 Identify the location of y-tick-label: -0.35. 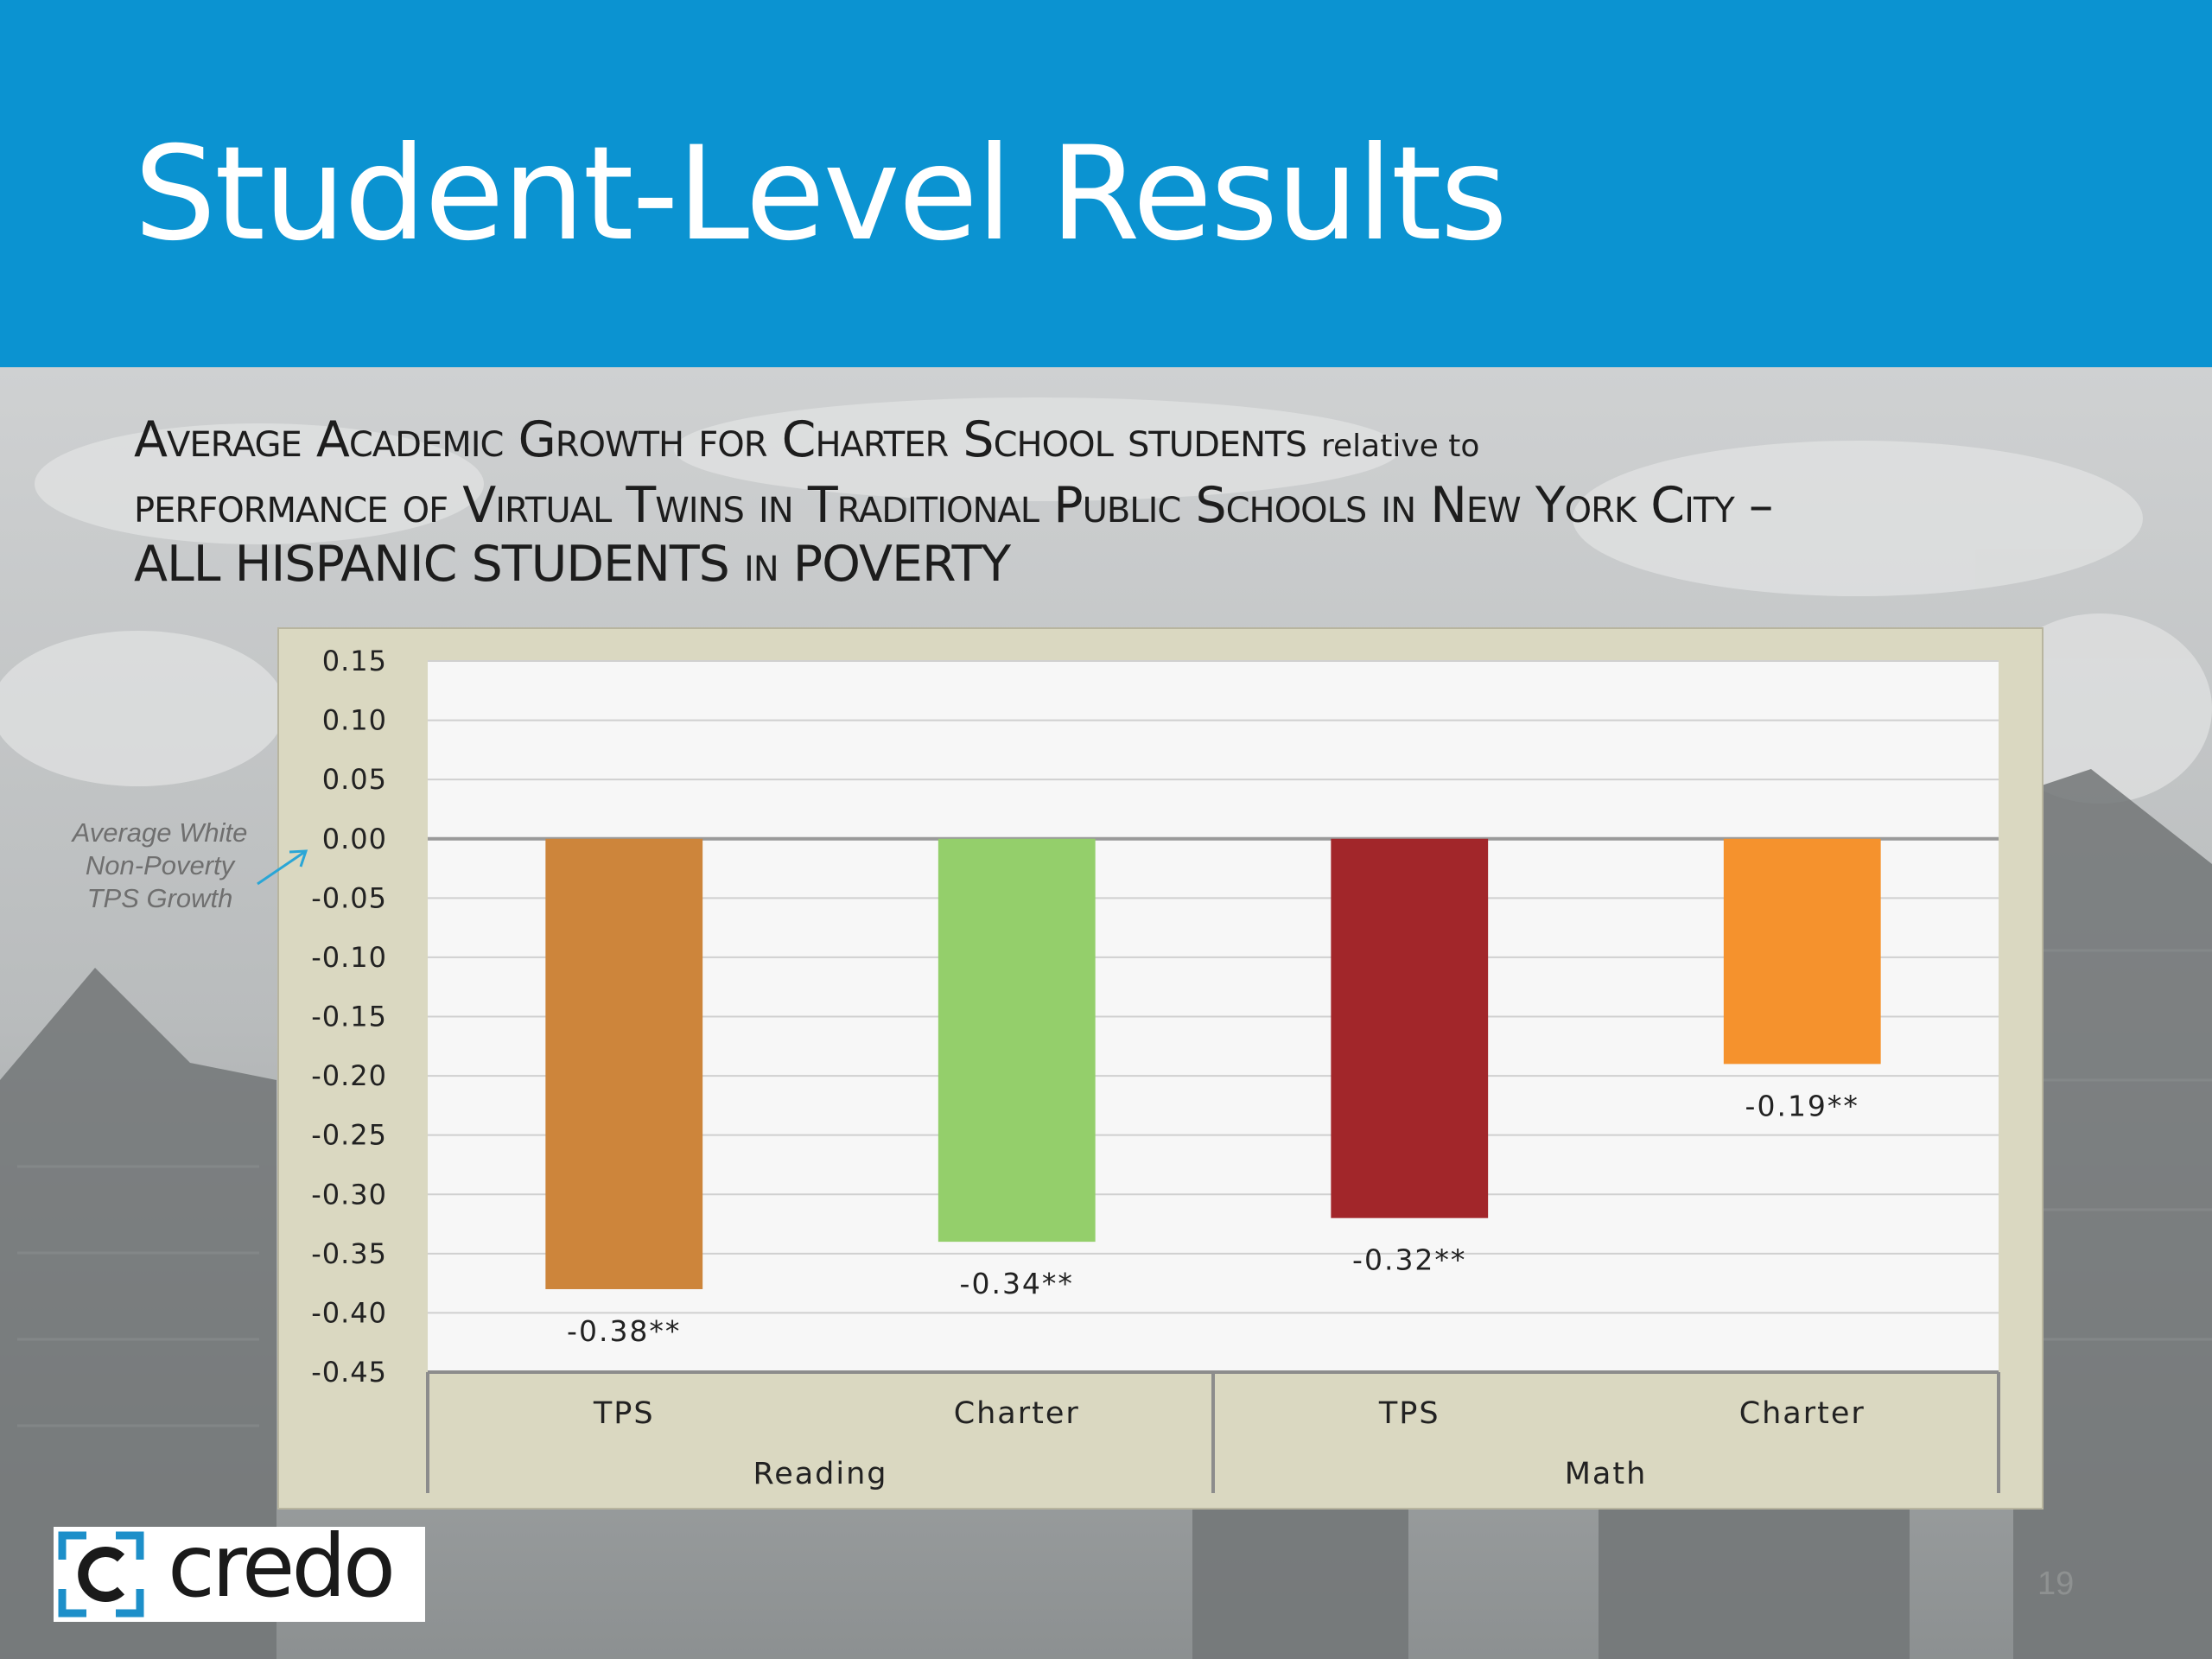
(349, 1253).